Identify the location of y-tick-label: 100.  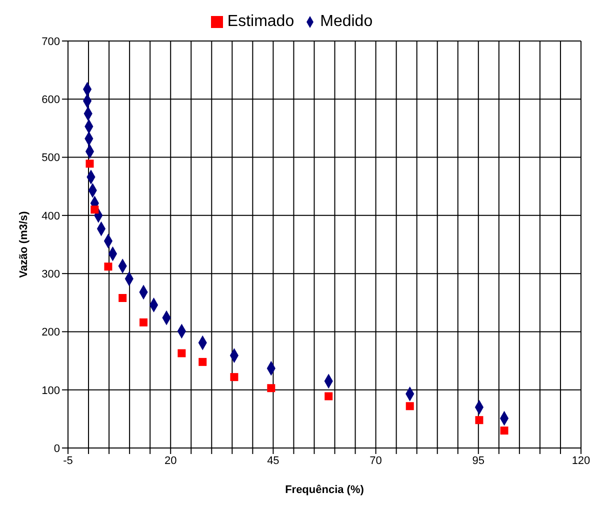
(51, 390).